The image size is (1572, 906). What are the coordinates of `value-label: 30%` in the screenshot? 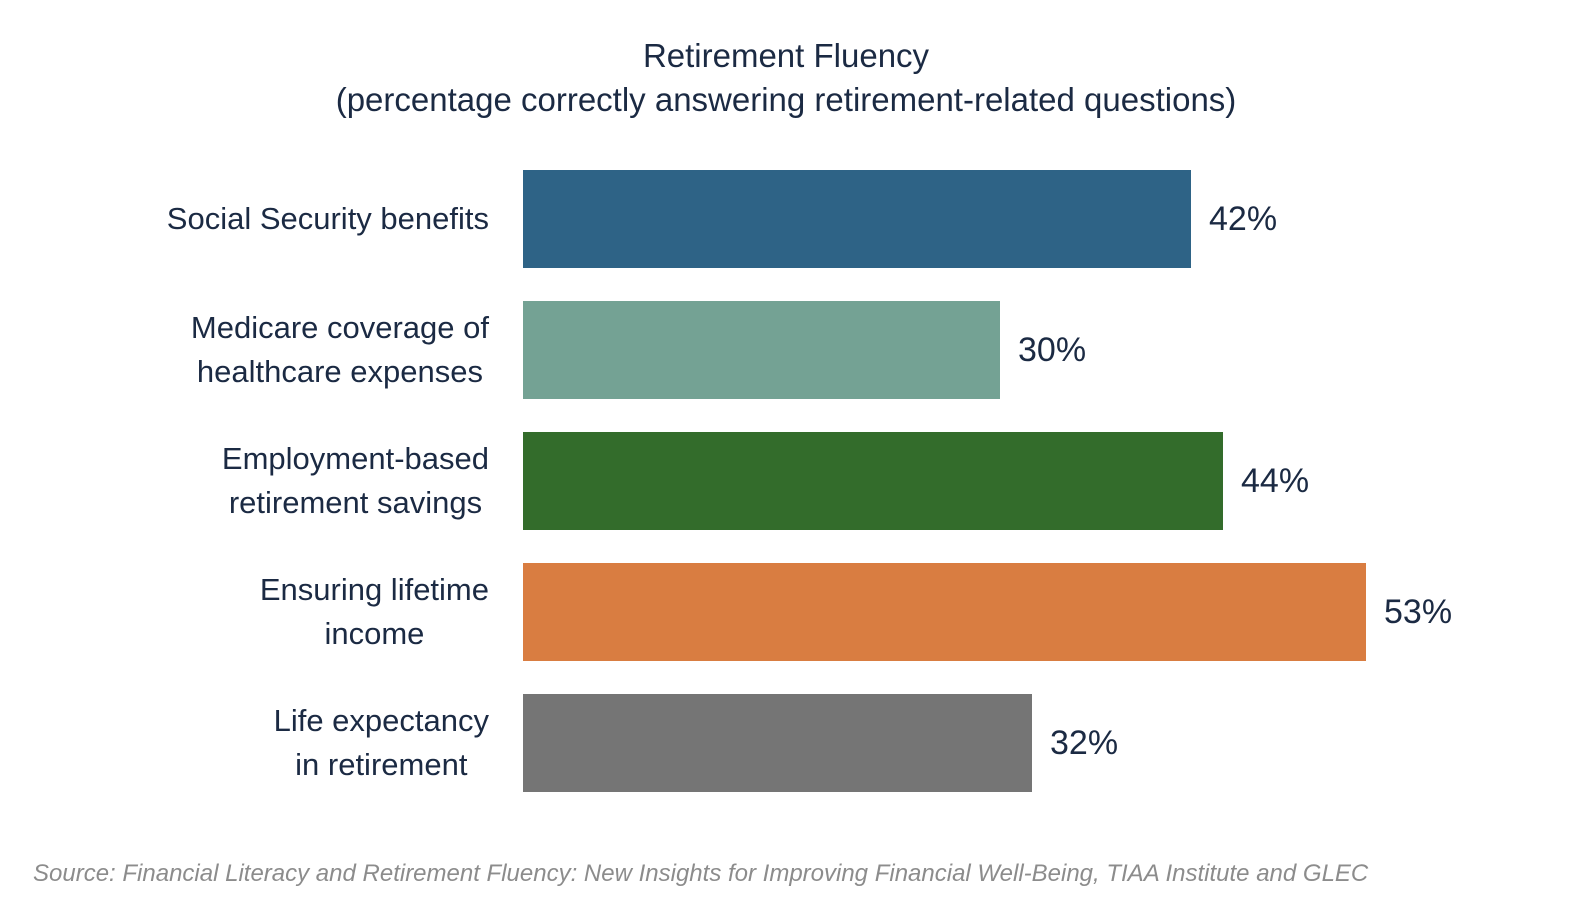 It's located at (1052, 349).